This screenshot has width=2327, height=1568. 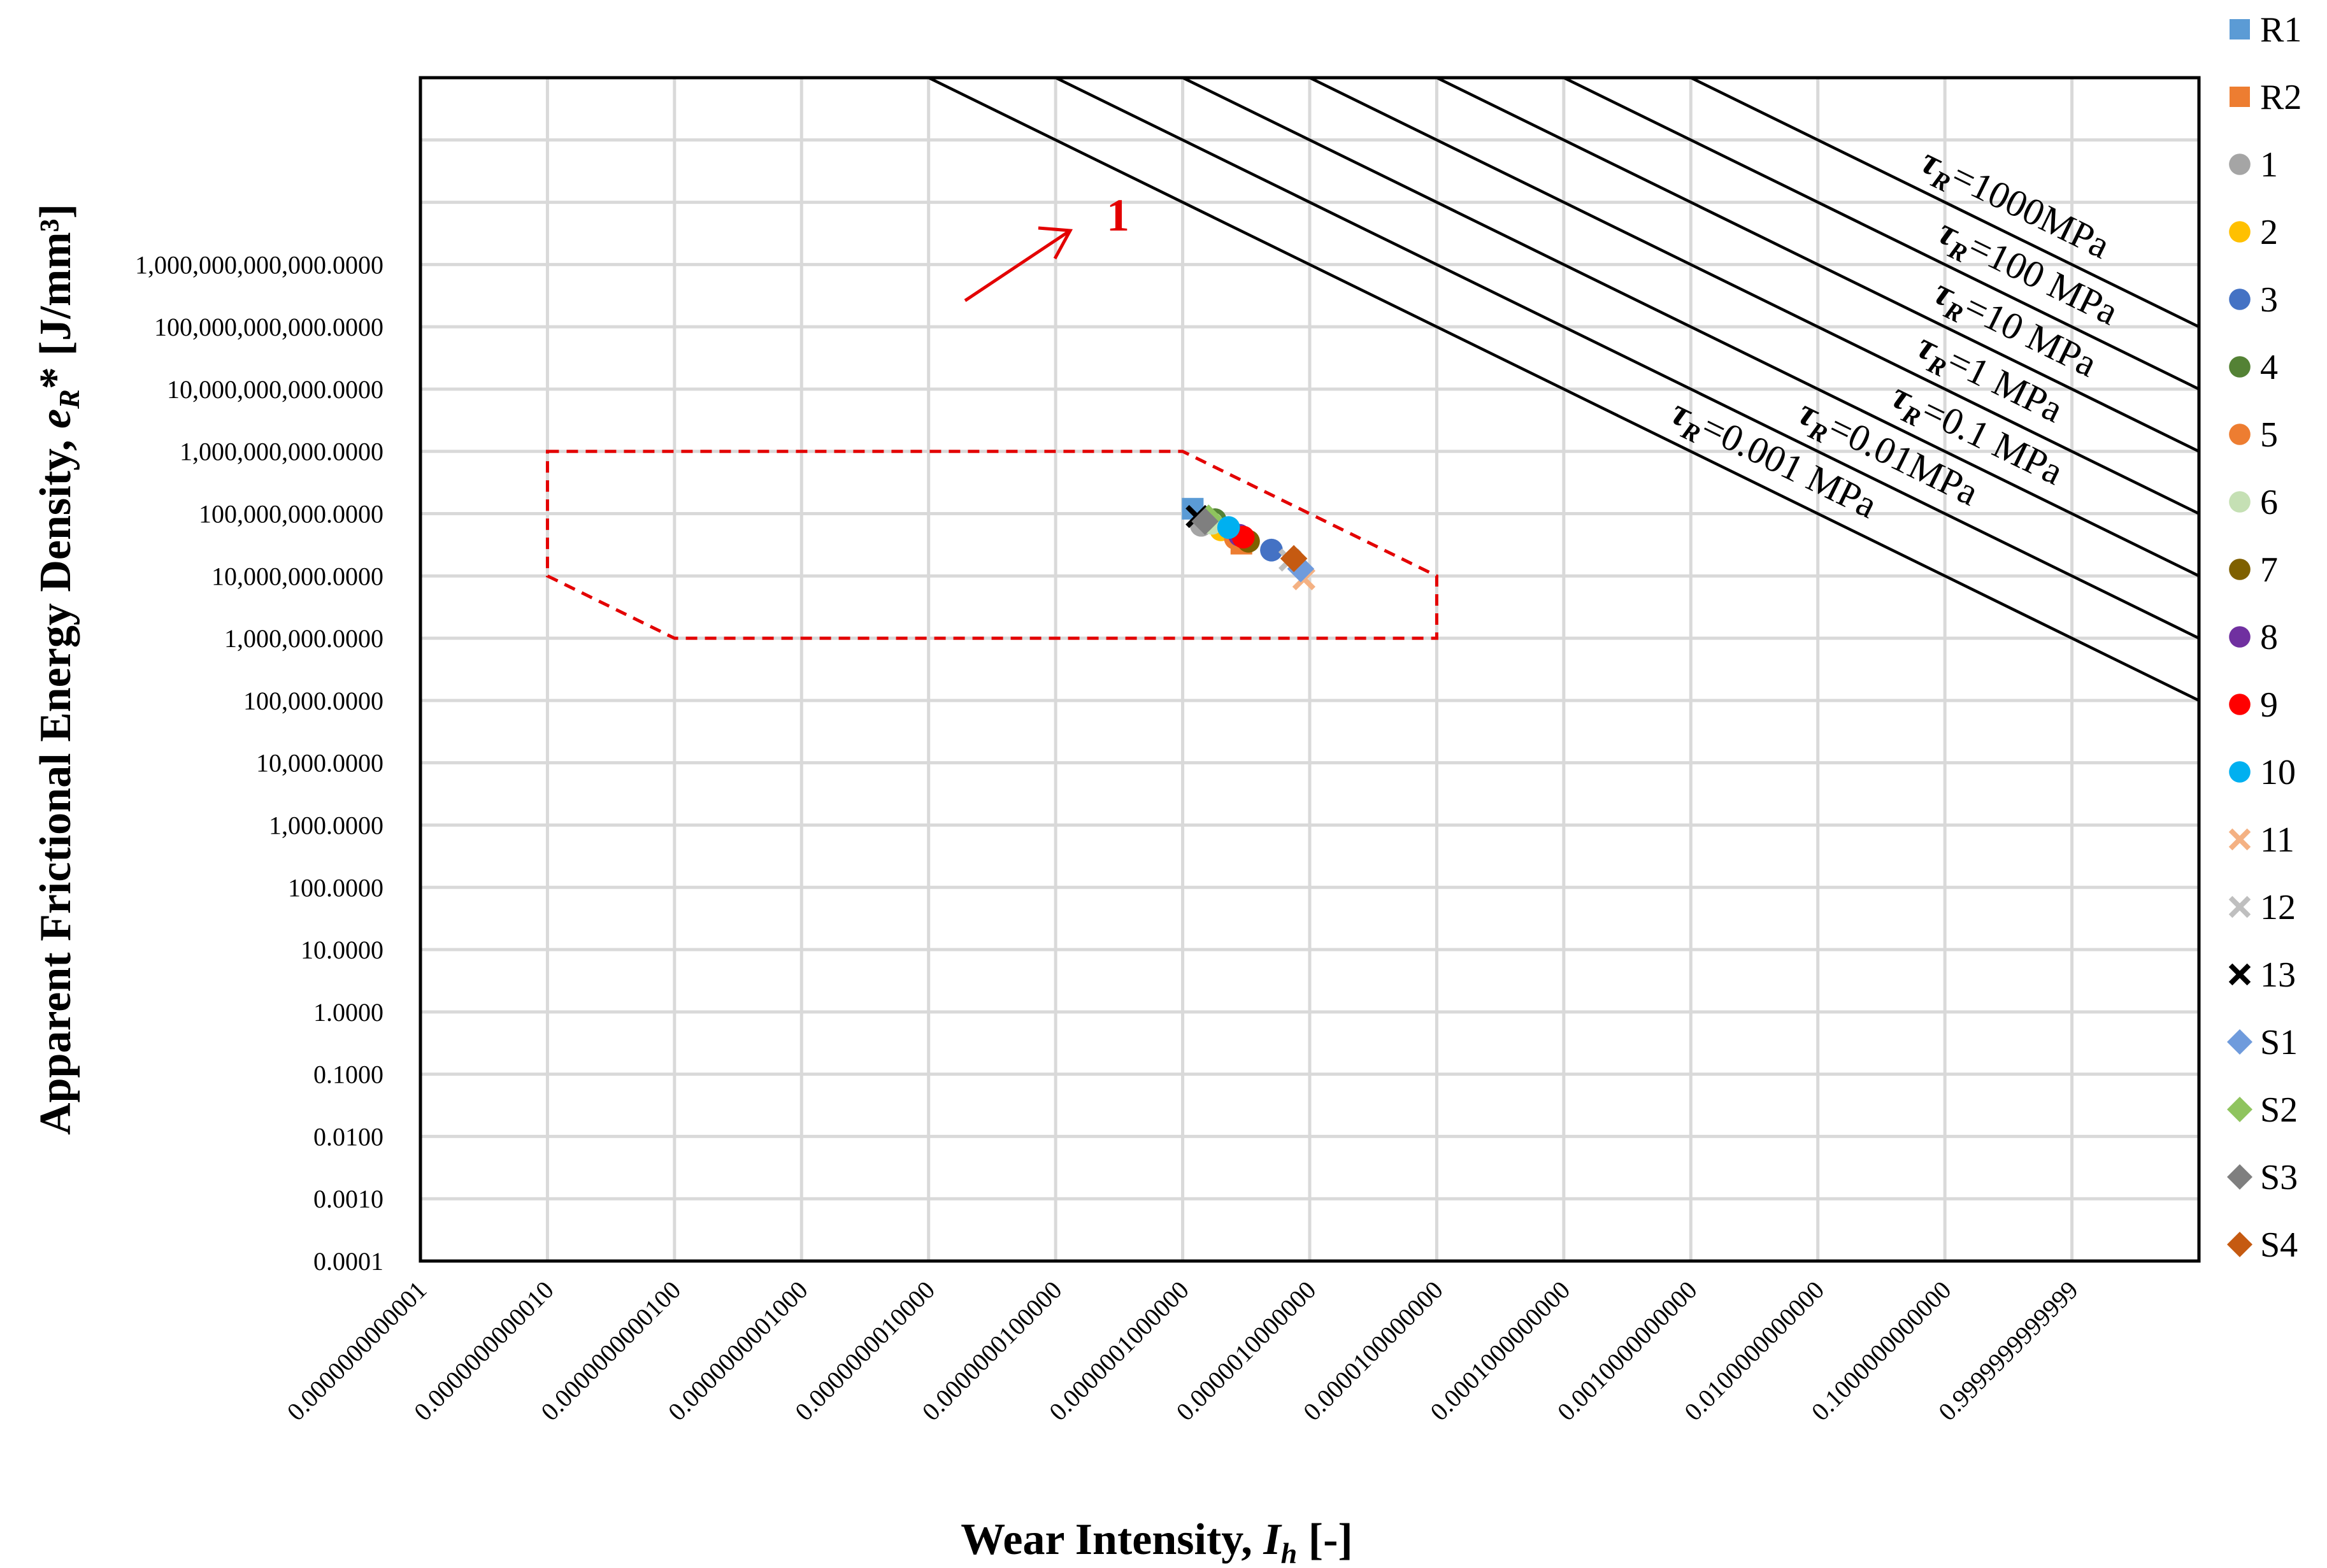 What do you see at coordinates (2278, 772) in the screenshot?
I see `legend-label: 10` at bounding box center [2278, 772].